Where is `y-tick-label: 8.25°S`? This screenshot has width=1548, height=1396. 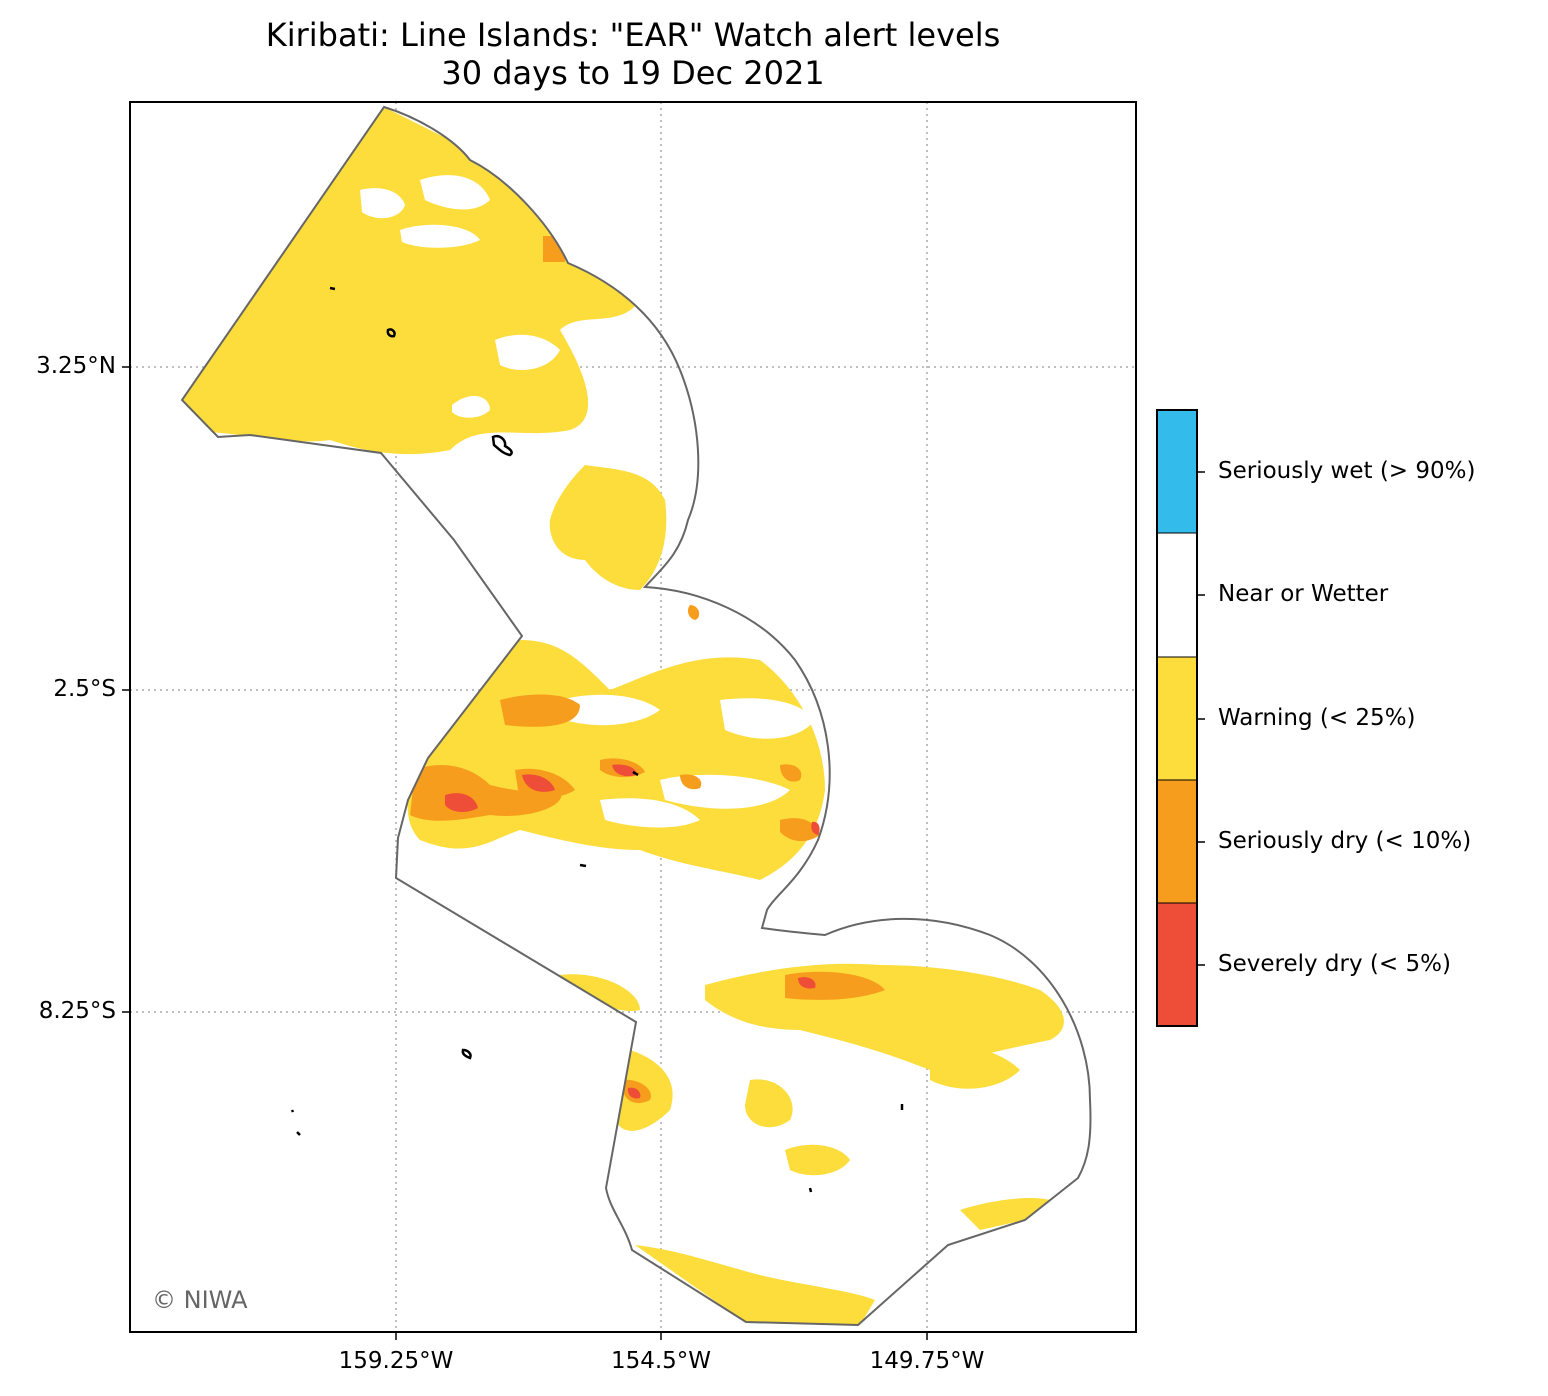
y-tick-label: 8.25°S is located at coordinates (77, 1011).